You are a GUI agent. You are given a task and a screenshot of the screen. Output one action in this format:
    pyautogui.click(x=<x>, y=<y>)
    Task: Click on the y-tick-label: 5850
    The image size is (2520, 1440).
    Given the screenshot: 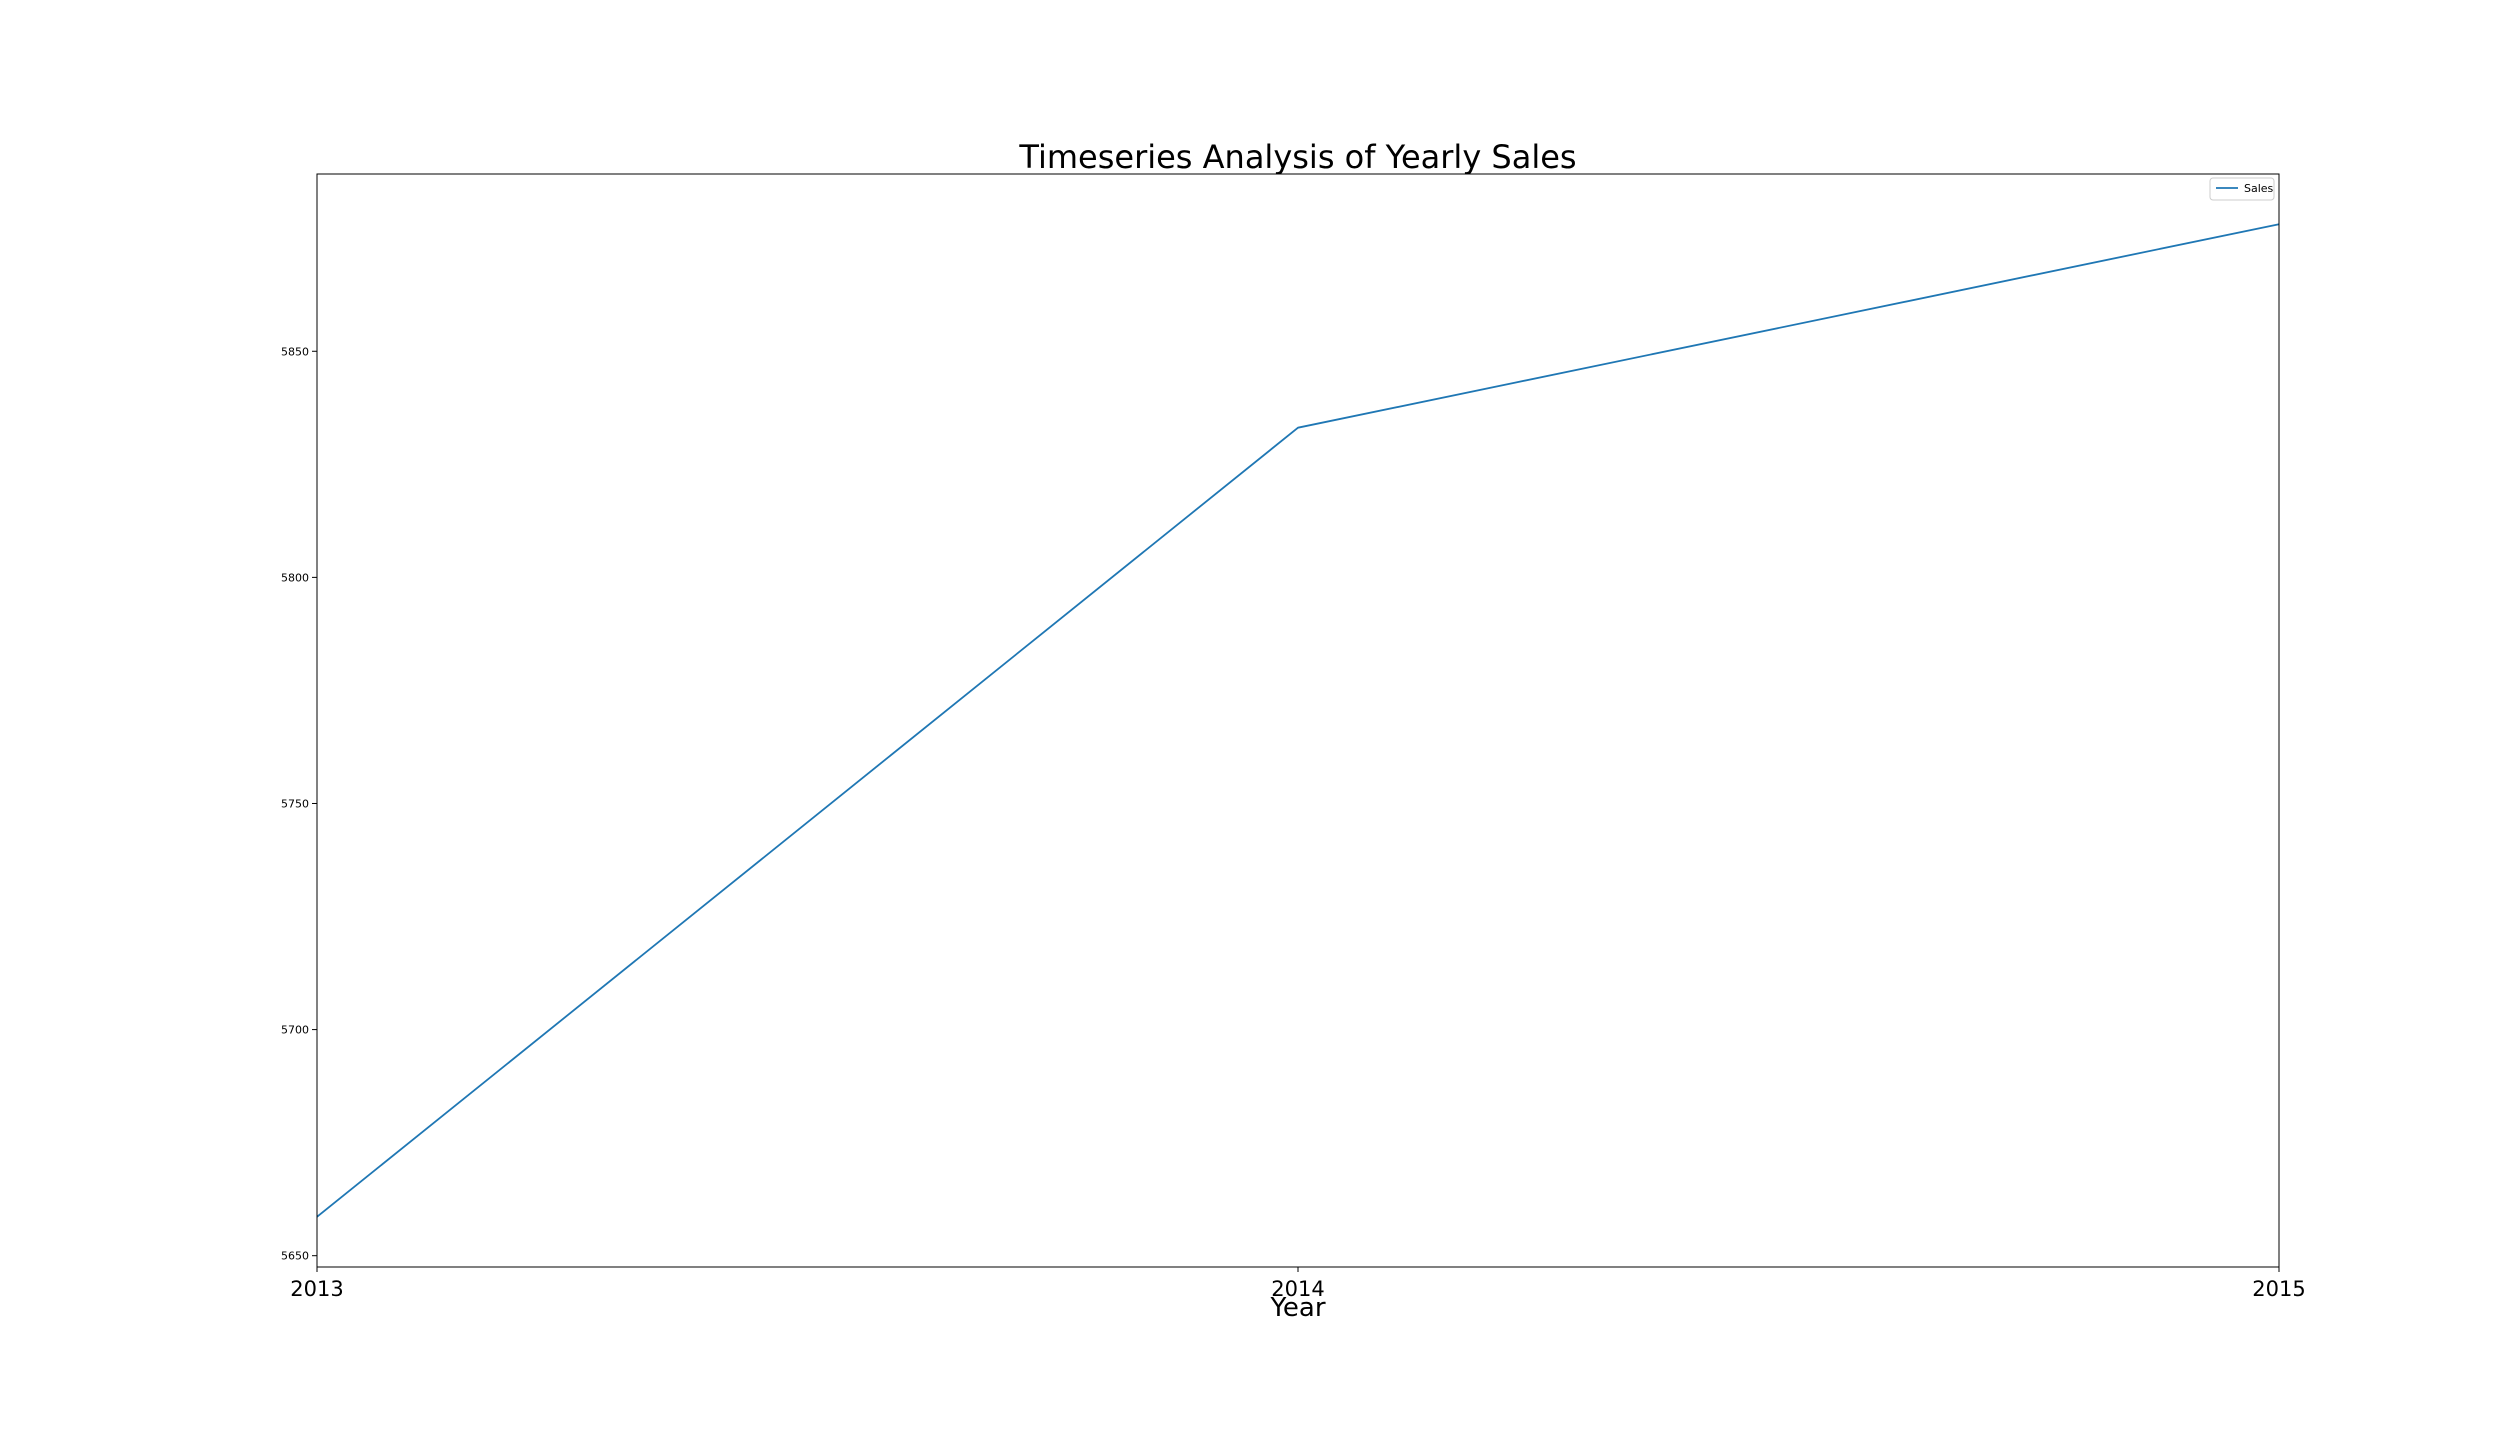 What is the action you would take?
    pyautogui.click(x=295, y=351)
    